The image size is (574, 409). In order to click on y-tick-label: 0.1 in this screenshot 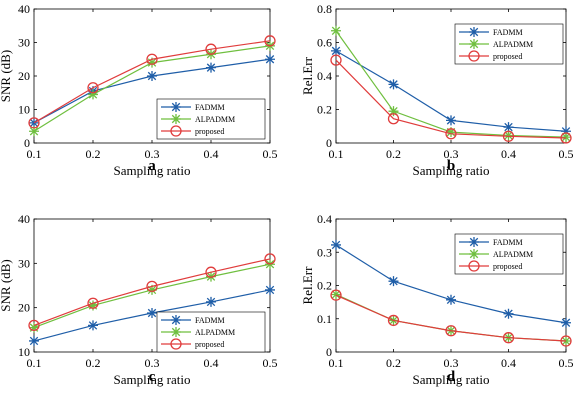, I will do `click(324, 319)`.